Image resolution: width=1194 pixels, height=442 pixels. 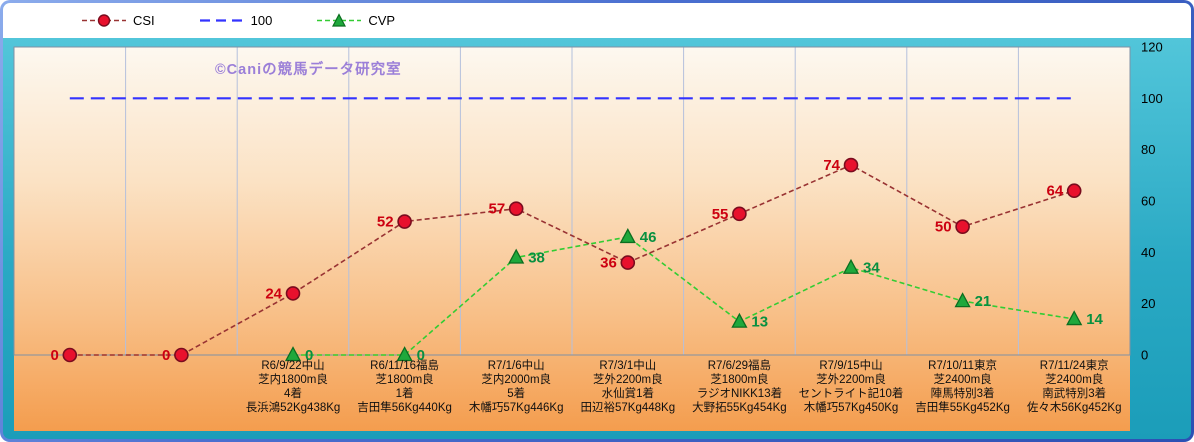 I want to click on category-label: R6/11/16福島, so click(x=404, y=365).